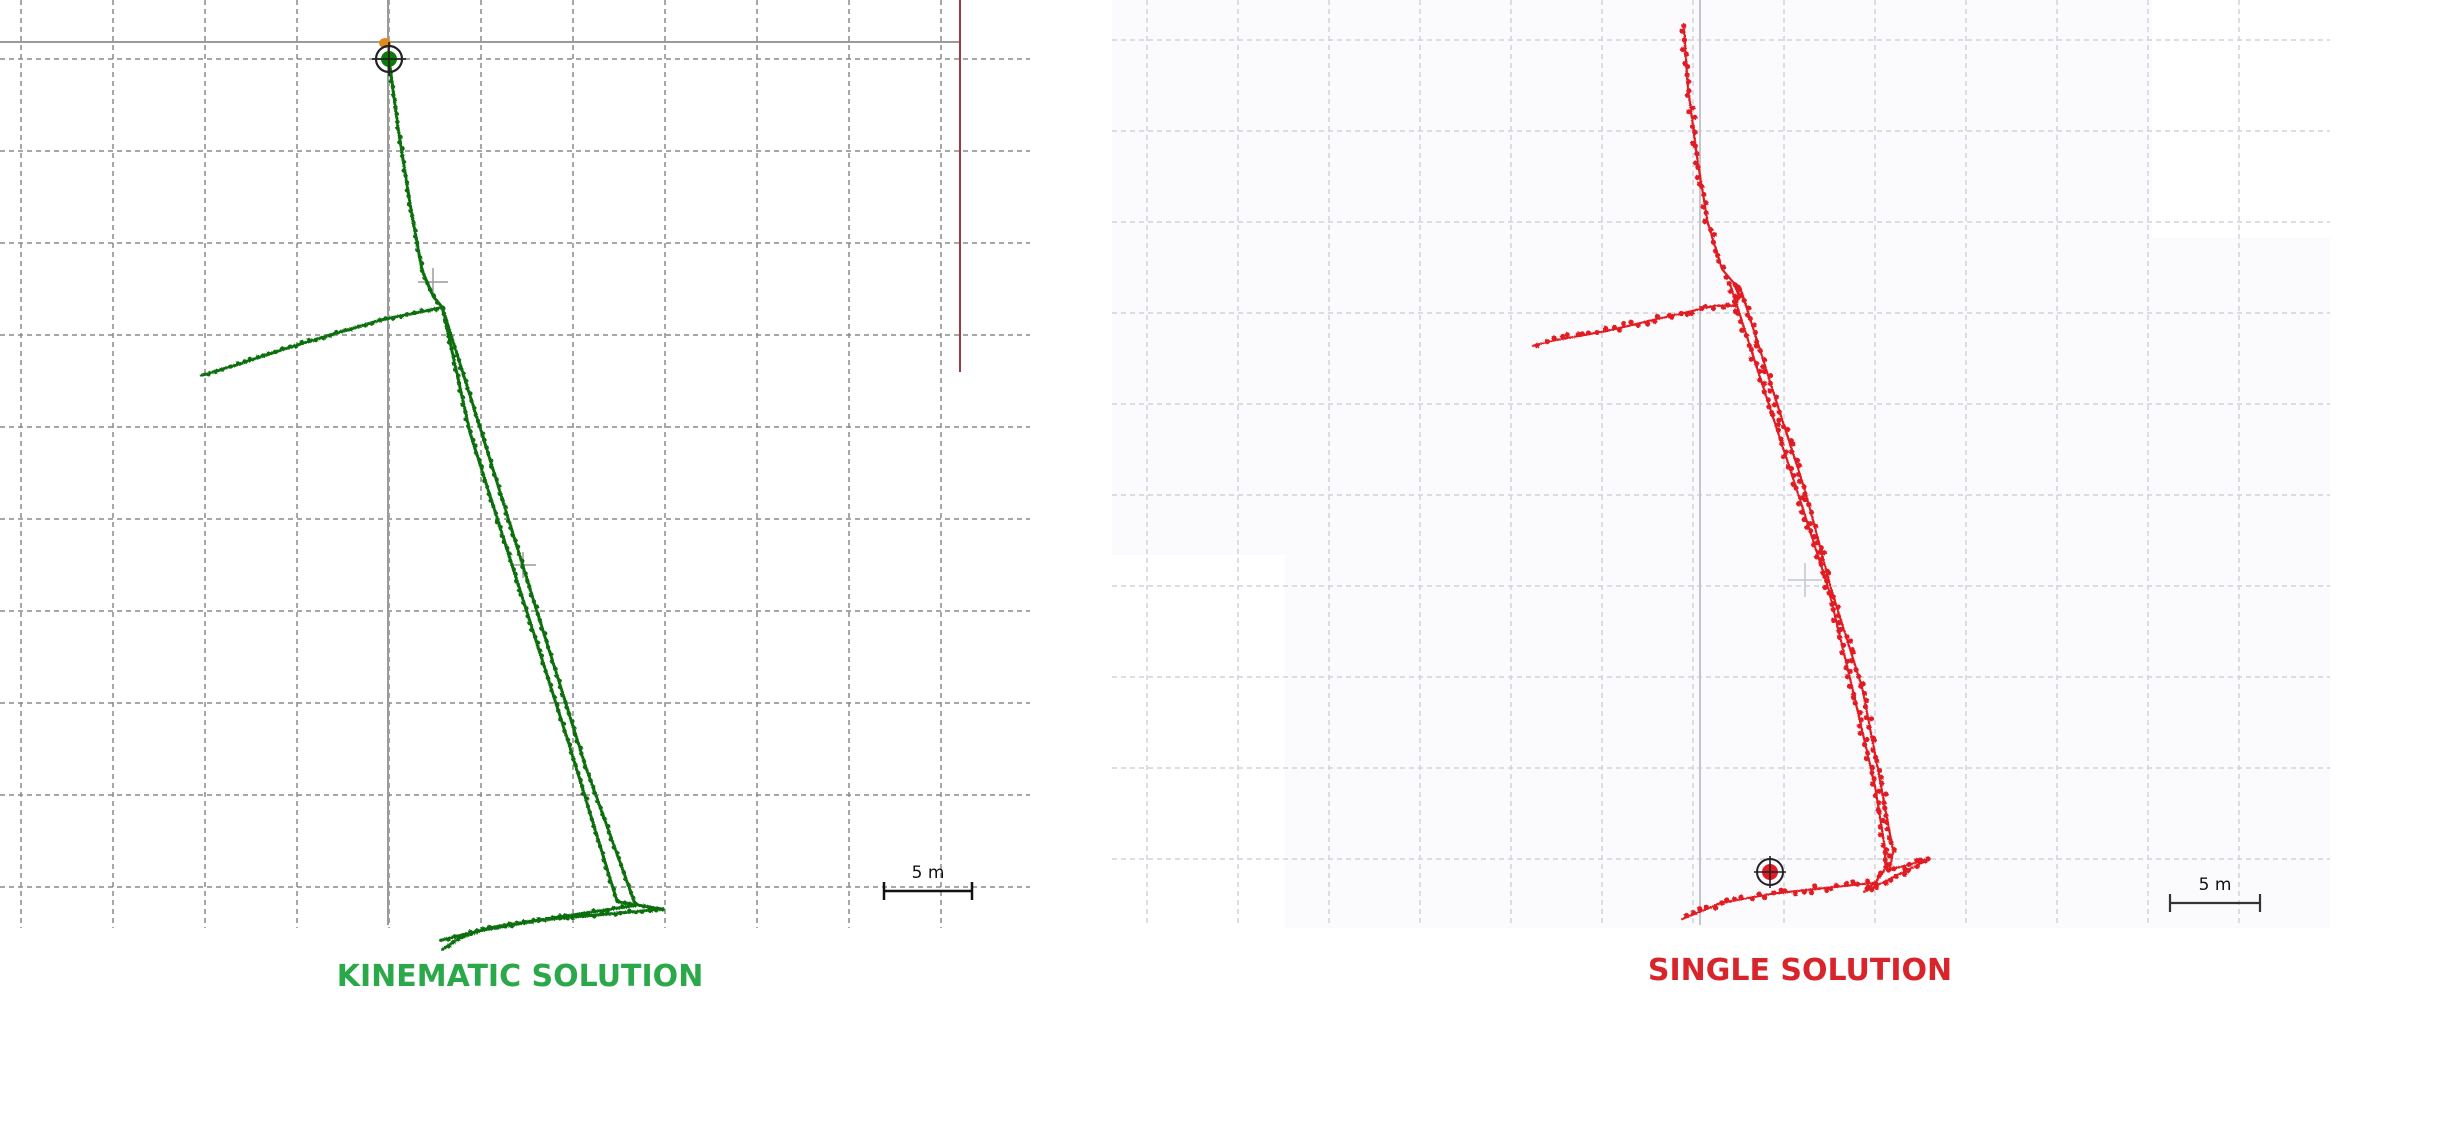  What do you see at coordinates (432, 504) in the screenshot?
I see `kinematic-track` at bounding box center [432, 504].